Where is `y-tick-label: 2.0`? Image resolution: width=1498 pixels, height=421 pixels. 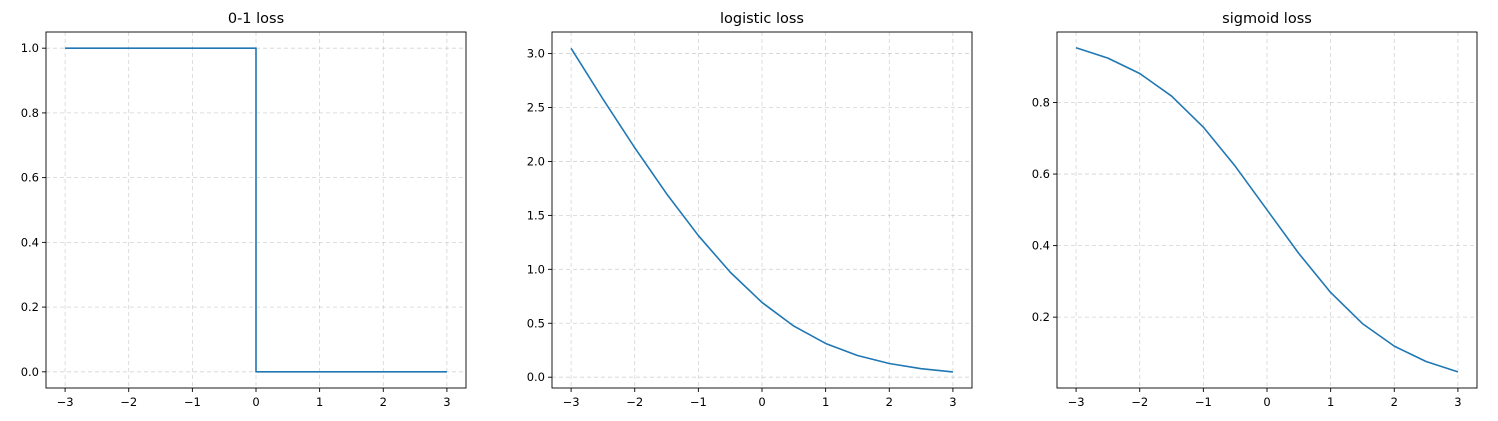 y-tick-label: 2.0 is located at coordinates (536, 161).